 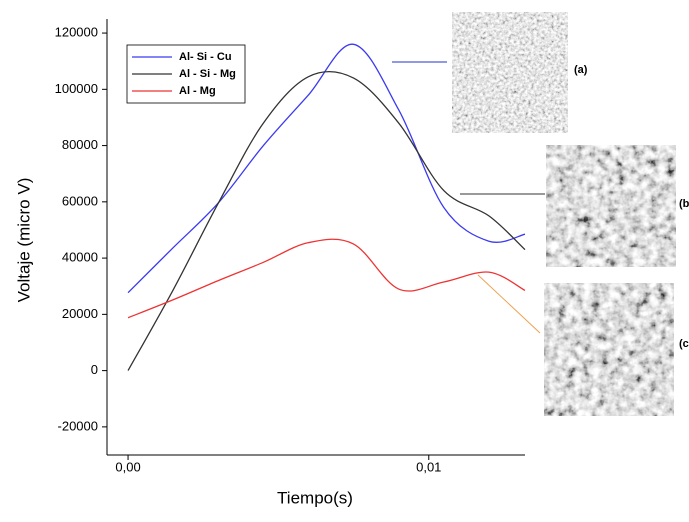 I want to click on micrograph-c, so click(x=609, y=349).